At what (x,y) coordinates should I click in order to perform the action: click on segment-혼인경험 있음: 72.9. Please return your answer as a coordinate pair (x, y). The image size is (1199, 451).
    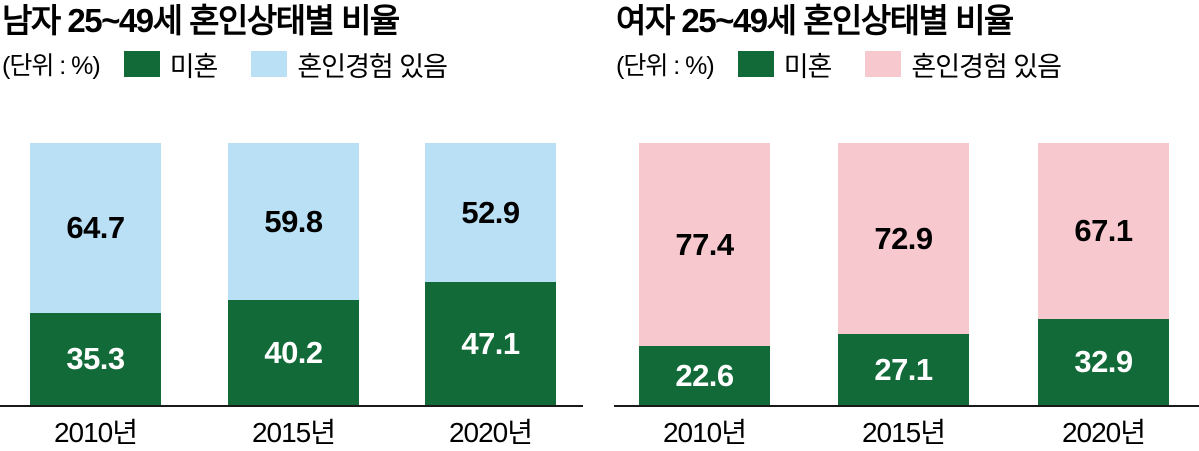
    Looking at the image, I should click on (903, 238).